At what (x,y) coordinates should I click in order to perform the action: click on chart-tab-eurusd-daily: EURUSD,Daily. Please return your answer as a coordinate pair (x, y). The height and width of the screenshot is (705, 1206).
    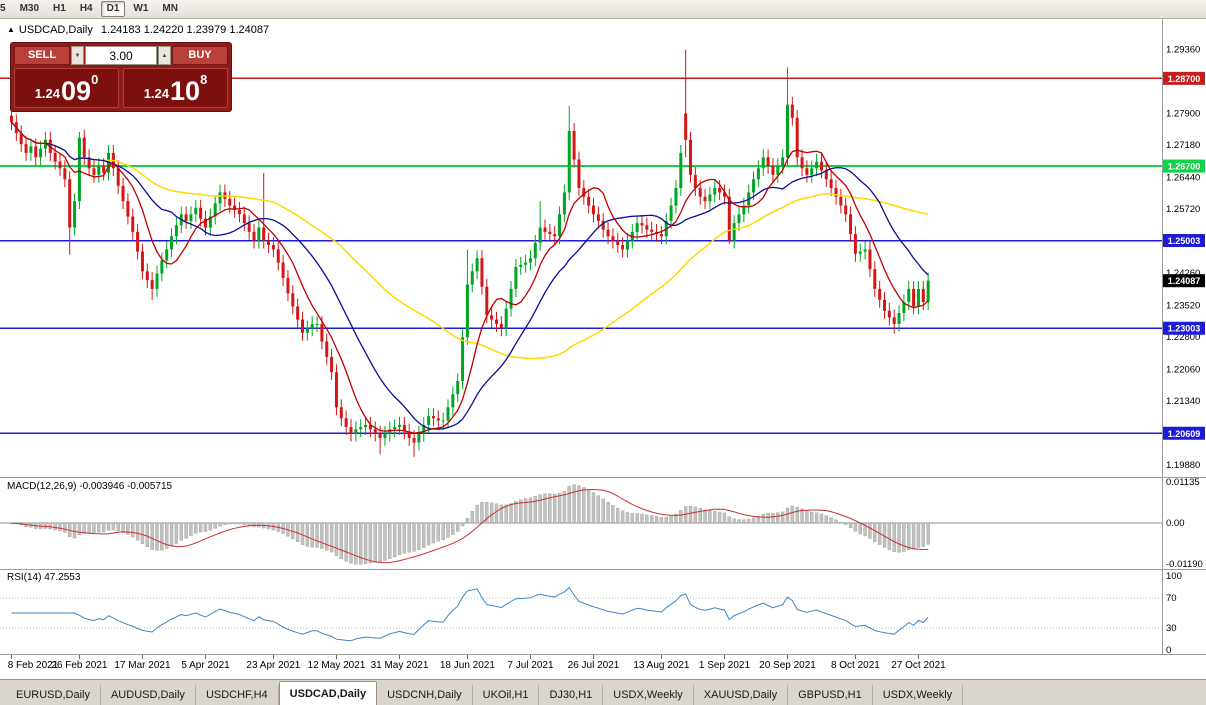
    Looking at the image, I should click on (53, 695).